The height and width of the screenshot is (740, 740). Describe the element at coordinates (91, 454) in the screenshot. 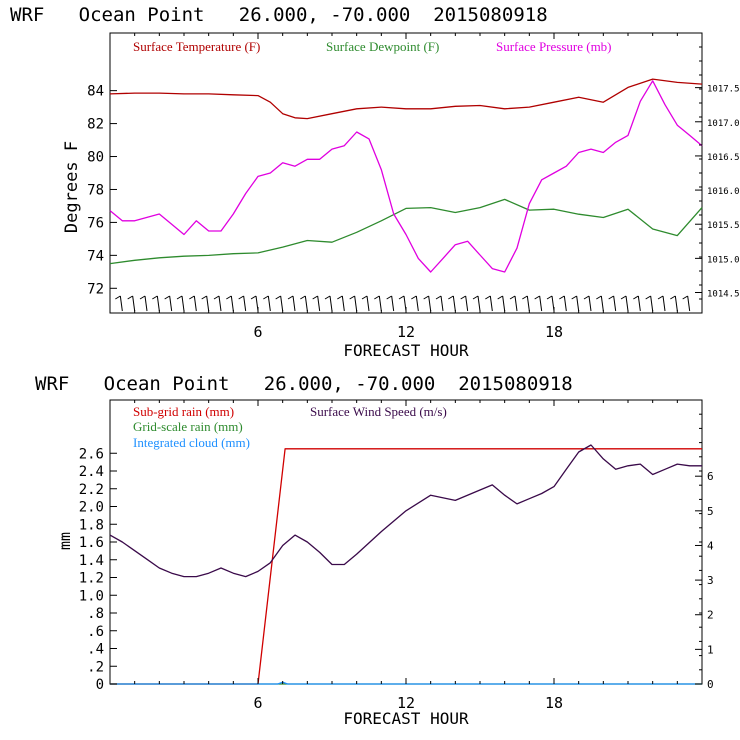

I see `y-tick-label: 2.6` at that location.